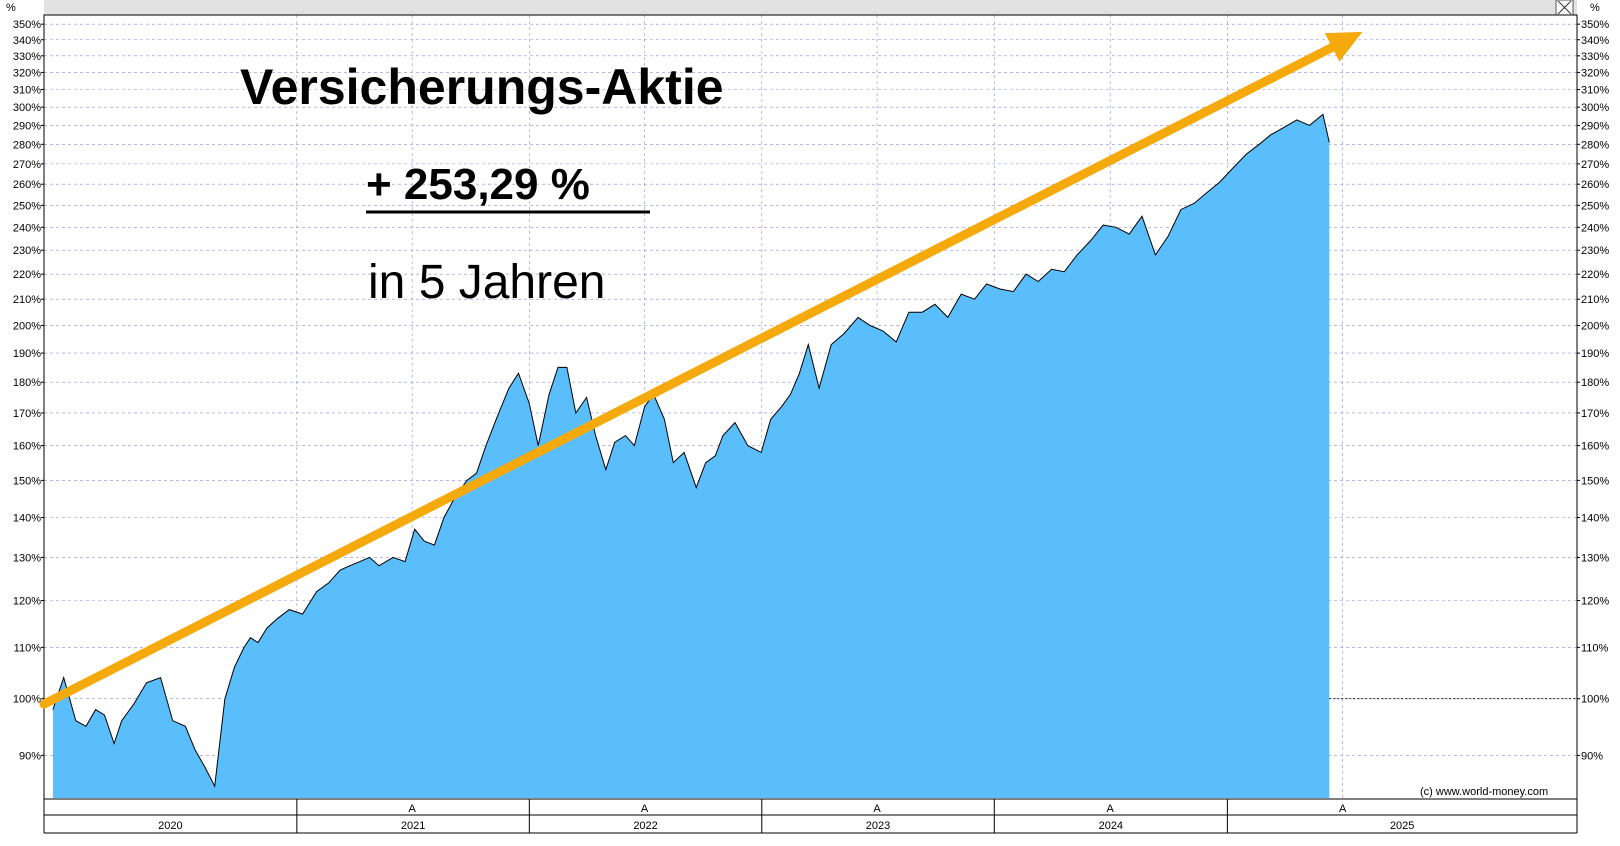 The height and width of the screenshot is (846, 1620). I want to click on gain-label: + 253,29 %, so click(478, 184).